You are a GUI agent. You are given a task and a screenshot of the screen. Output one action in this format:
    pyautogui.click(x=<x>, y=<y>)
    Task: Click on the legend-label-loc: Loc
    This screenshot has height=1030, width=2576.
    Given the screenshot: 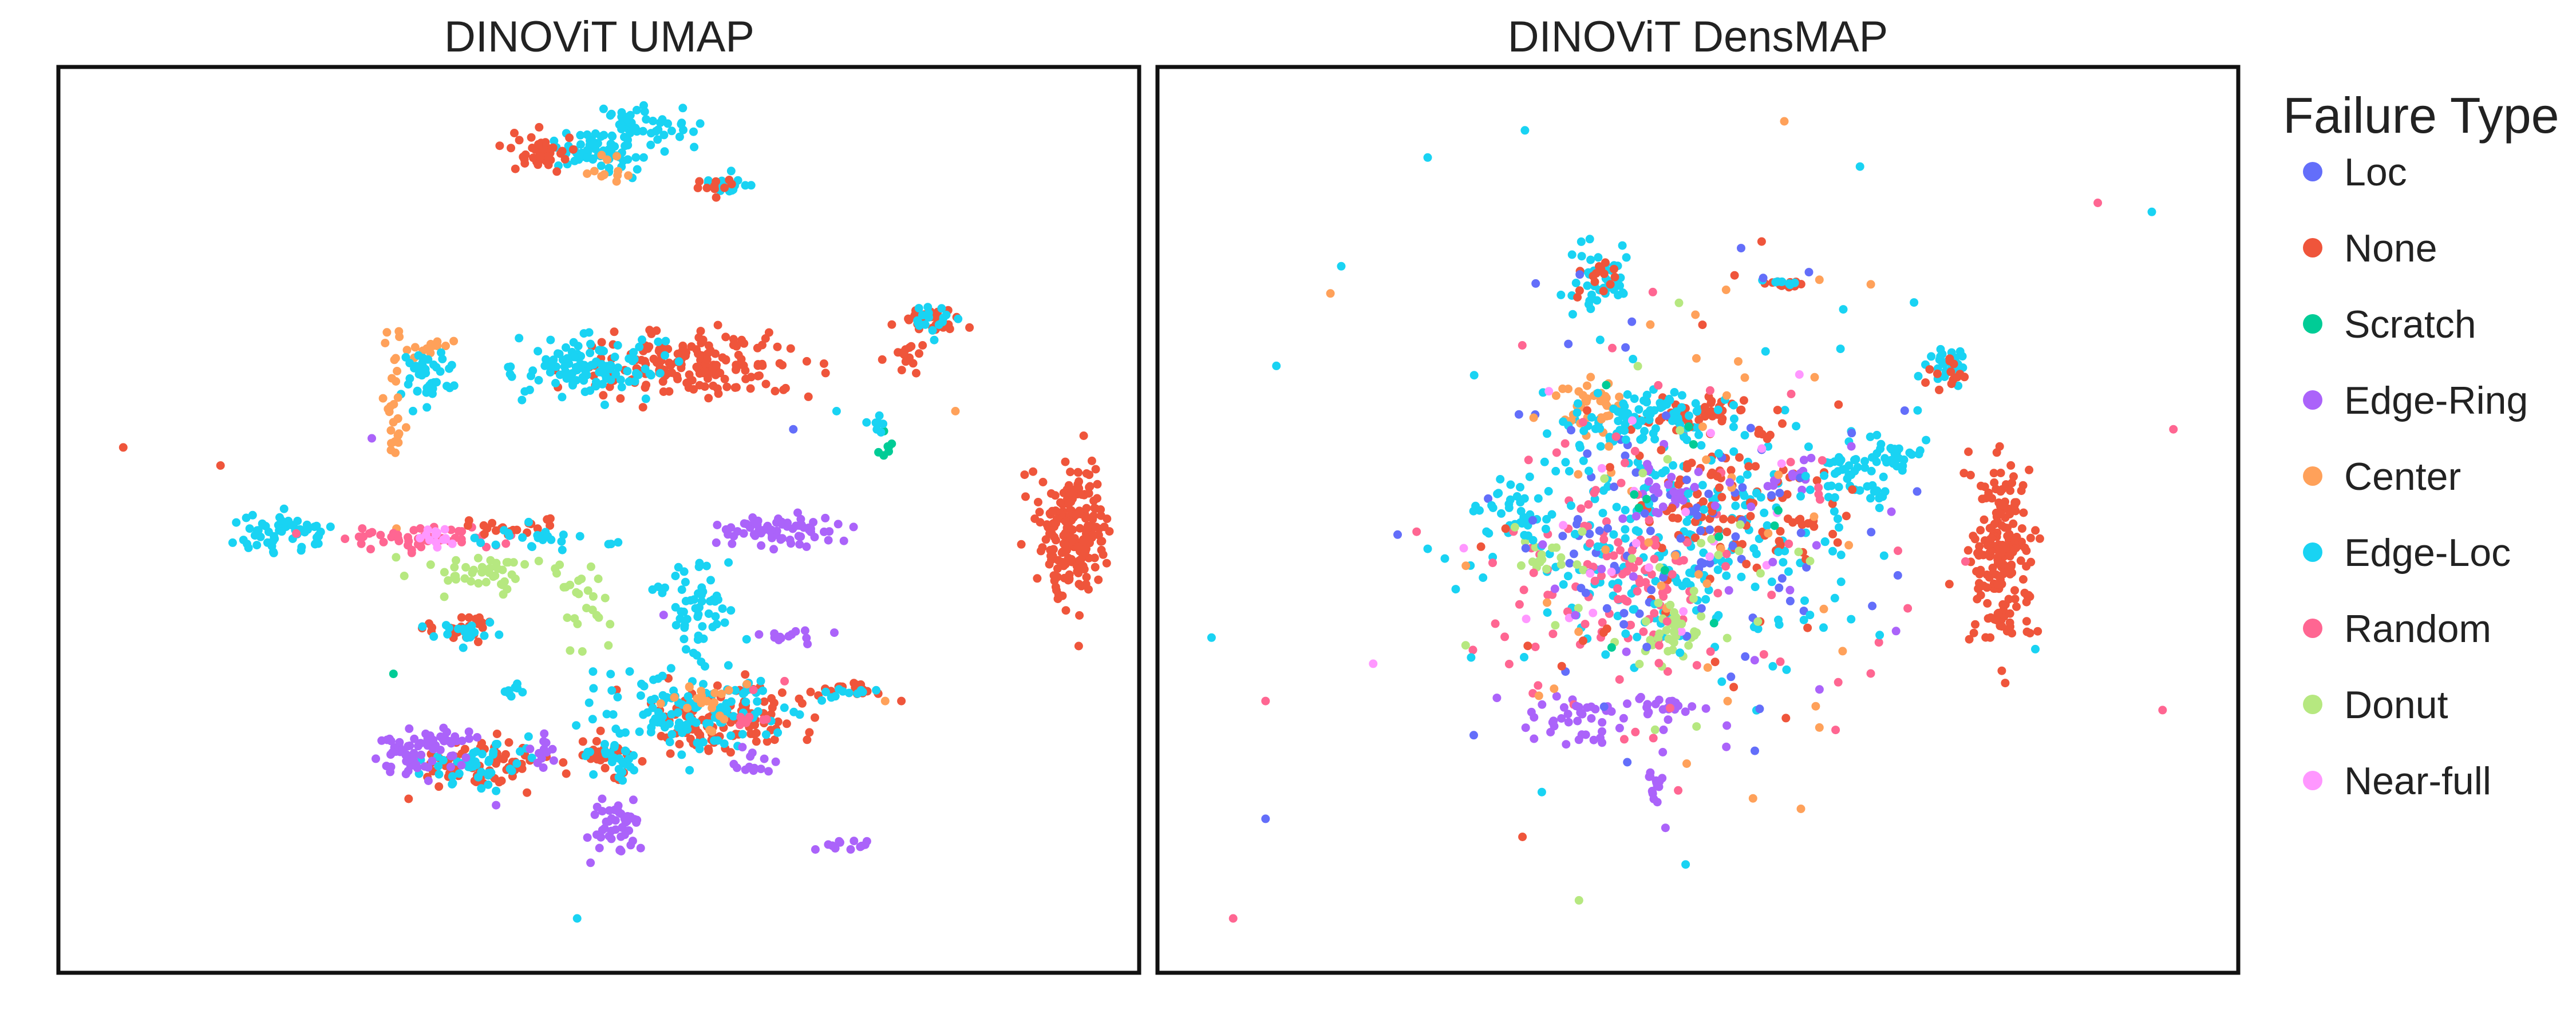 What is the action you would take?
    pyautogui.click(x=2375, y=172)
    